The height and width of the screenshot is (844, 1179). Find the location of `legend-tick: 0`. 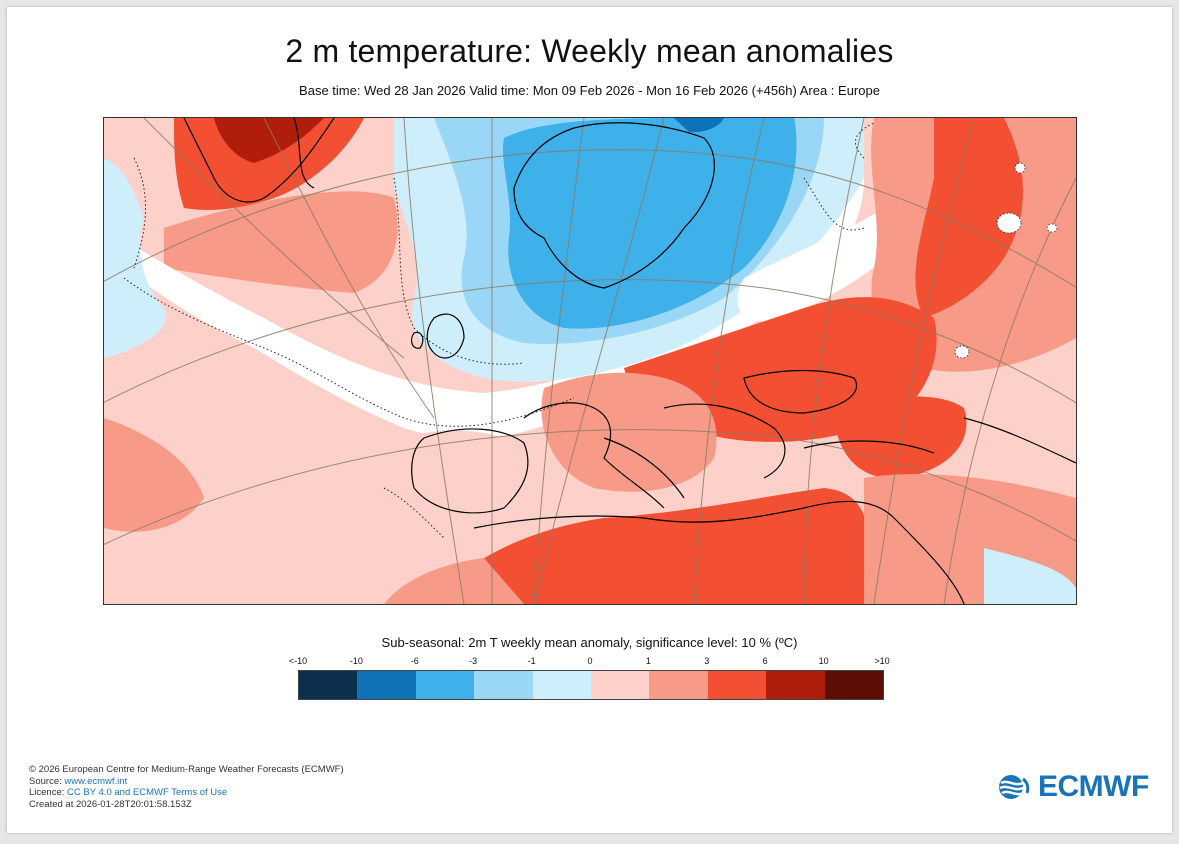

legend-tick: 0 is located at coordinates (590, 661).